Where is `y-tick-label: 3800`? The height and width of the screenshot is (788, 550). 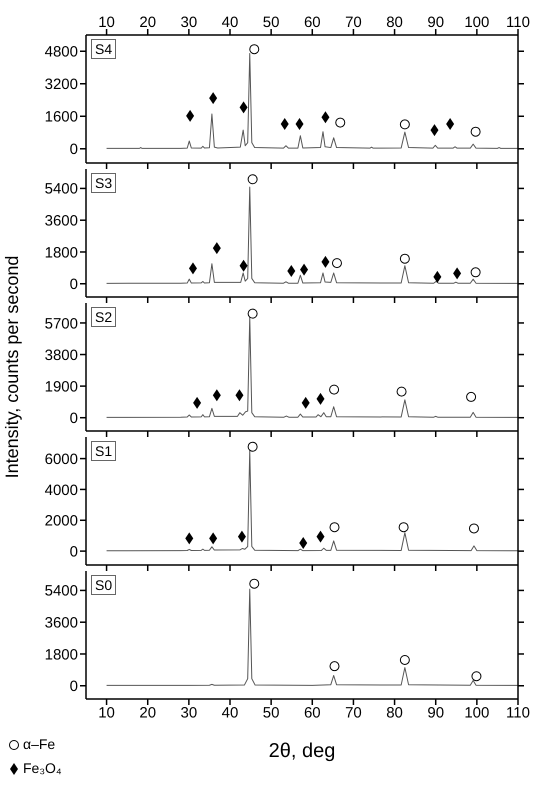
y-tick-label: 3800 is located at coordinates (61, 355).